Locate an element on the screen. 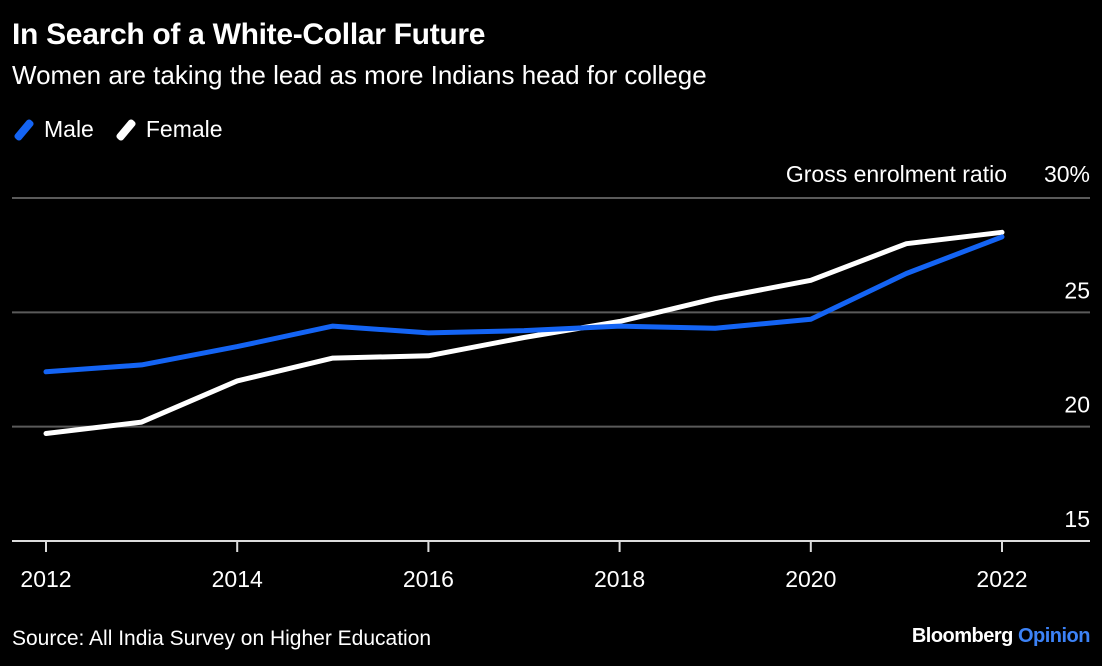 This screenshot has width=1102, height=666. brand-main: Bloomberg is located at coordinates (962, 636).